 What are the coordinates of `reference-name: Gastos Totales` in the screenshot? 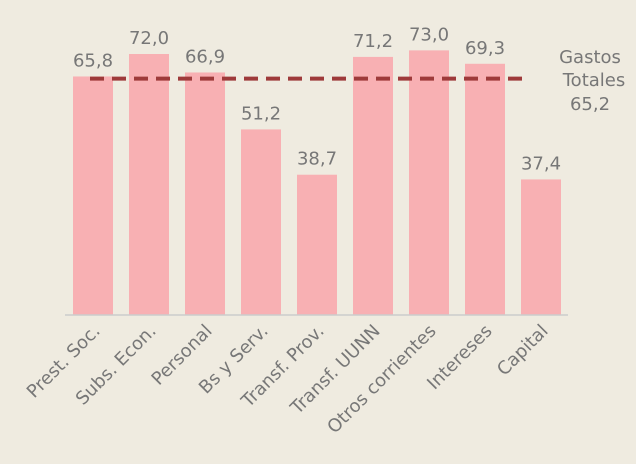 It's located at (592, 69).